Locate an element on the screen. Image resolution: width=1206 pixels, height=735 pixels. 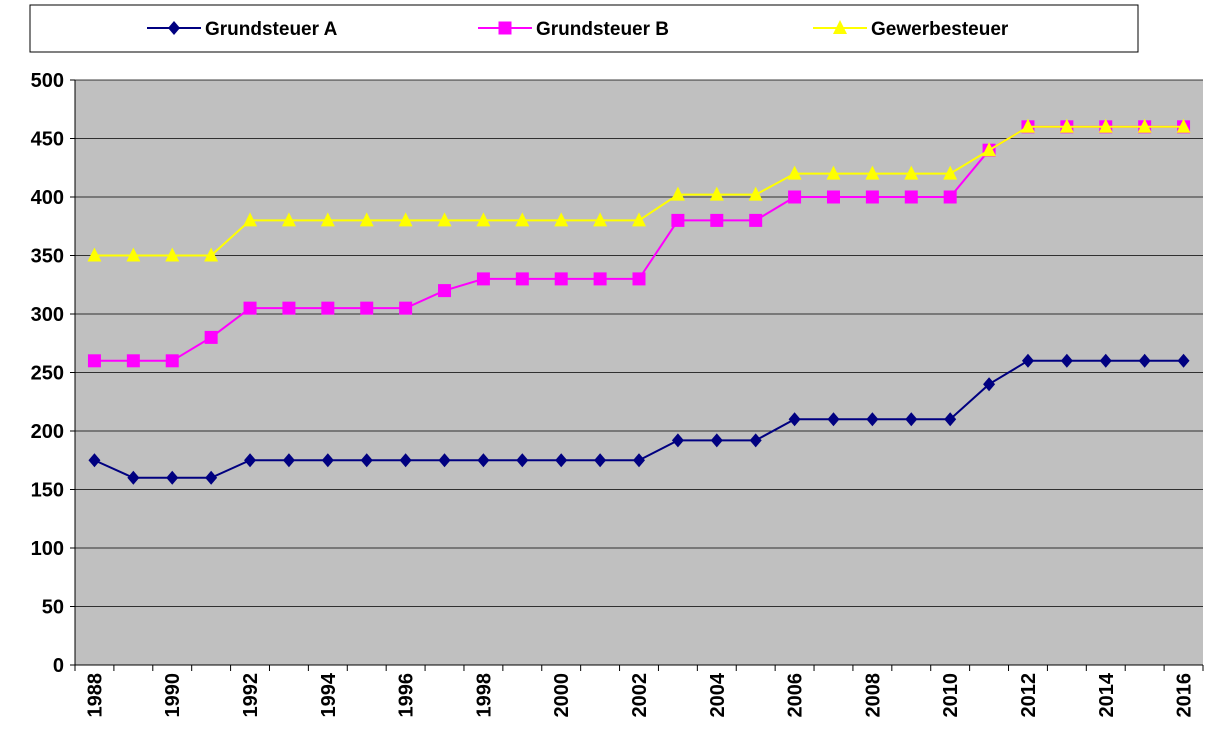
x-tick-label: 2006 is located at coordinates (796, 695).